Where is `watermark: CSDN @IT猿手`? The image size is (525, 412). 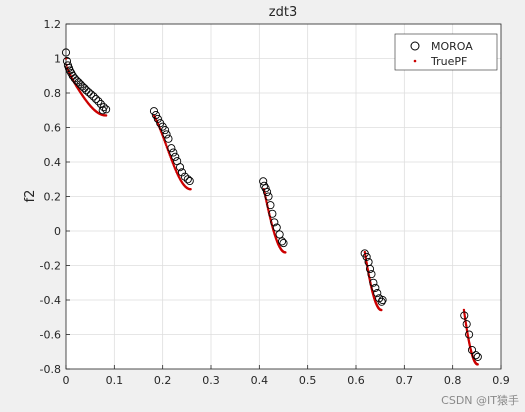
watermark: CSDN @IT猿手 is located at coordinates (480, 400).